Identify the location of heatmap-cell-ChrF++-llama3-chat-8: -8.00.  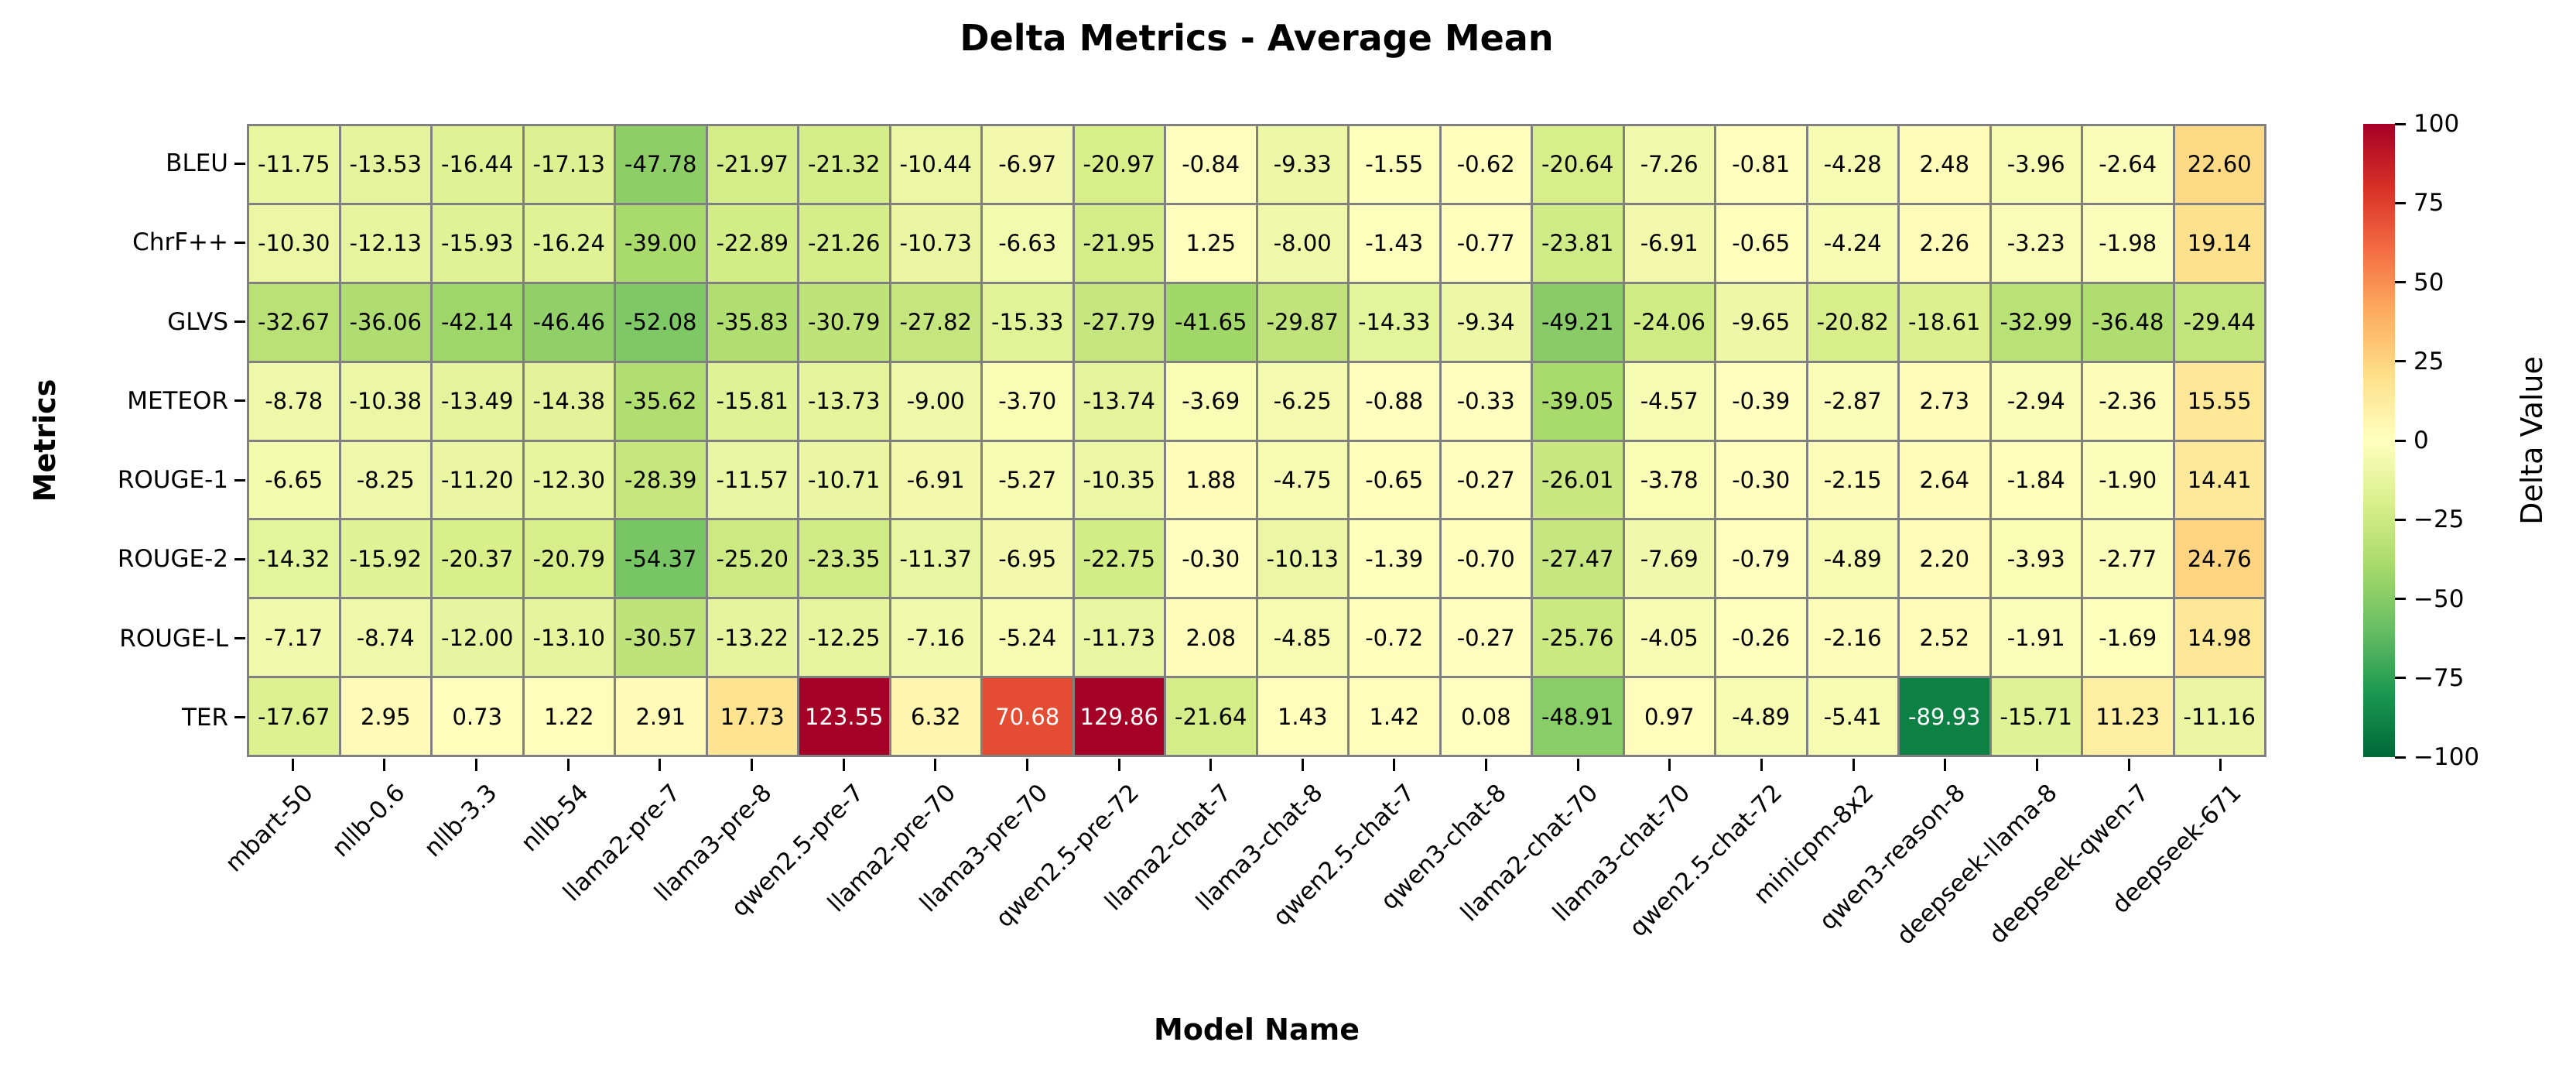
(1302, 243).